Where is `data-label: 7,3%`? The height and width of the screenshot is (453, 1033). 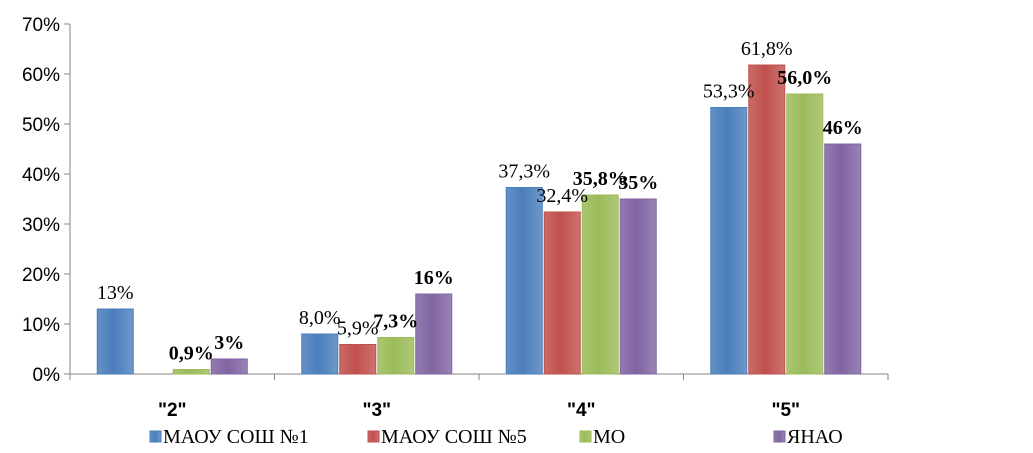 data-label: 7,3% is located at coordinates (395, 322).